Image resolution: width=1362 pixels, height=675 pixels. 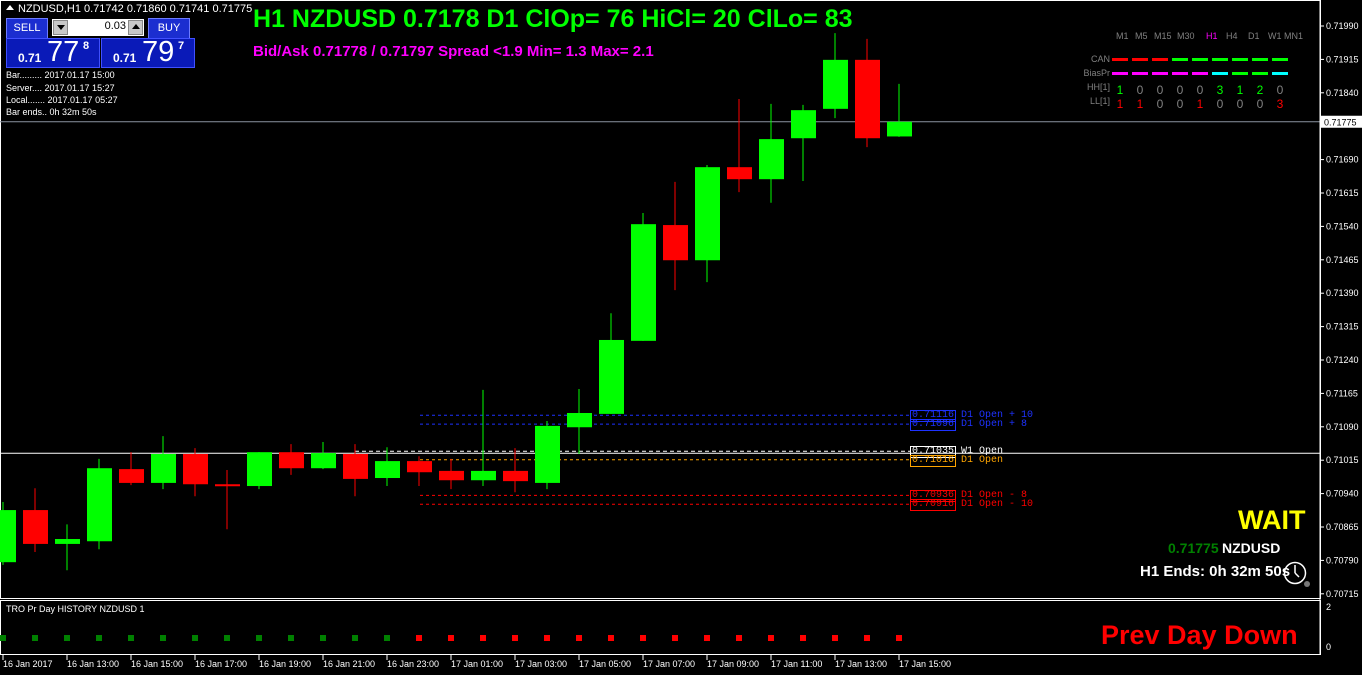 What do you see at coordinates (1096, 73) in the screenshot?
I see `row-label: BiasPr` at bounding box center [1096, 73].